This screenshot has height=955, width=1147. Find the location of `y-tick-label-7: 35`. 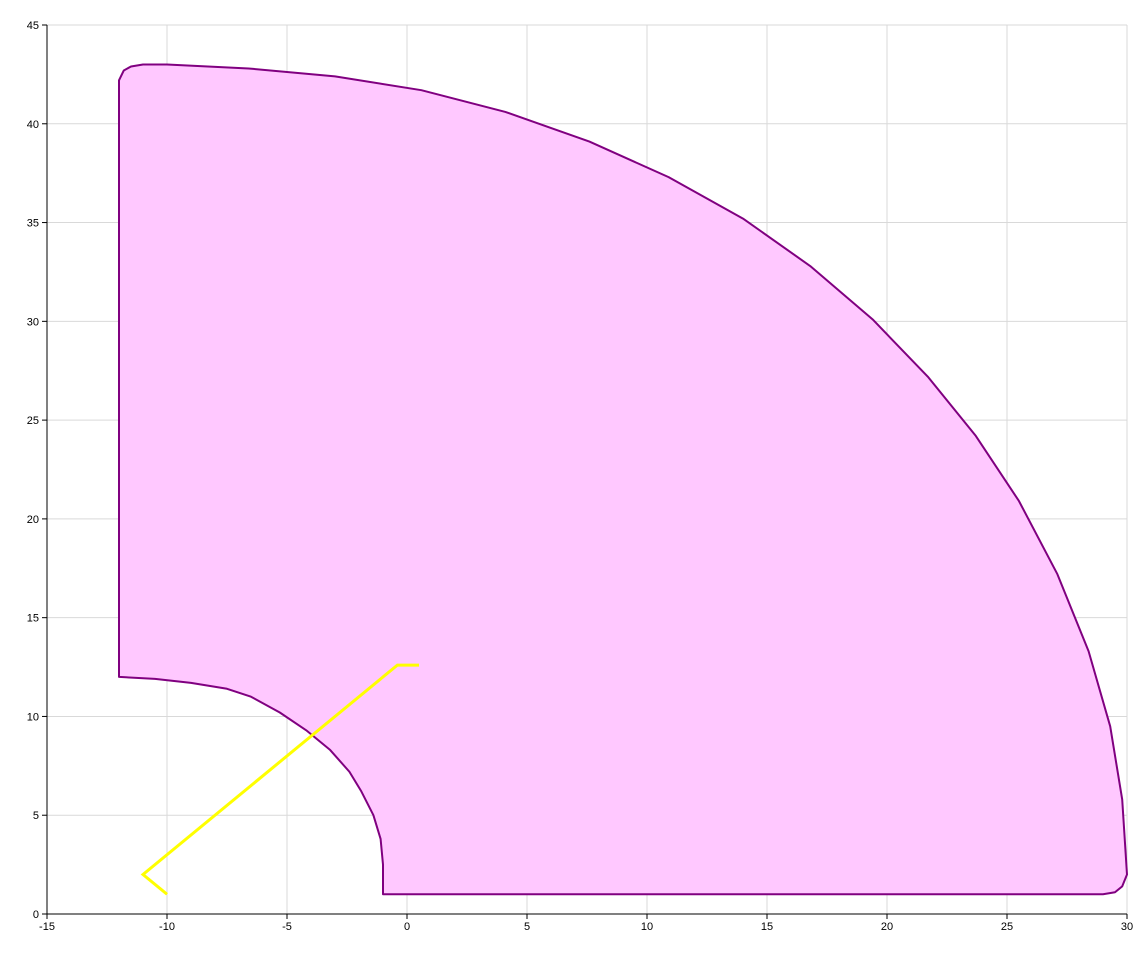

y-tick-label-7: 35 is located at coordinates (33, 224).